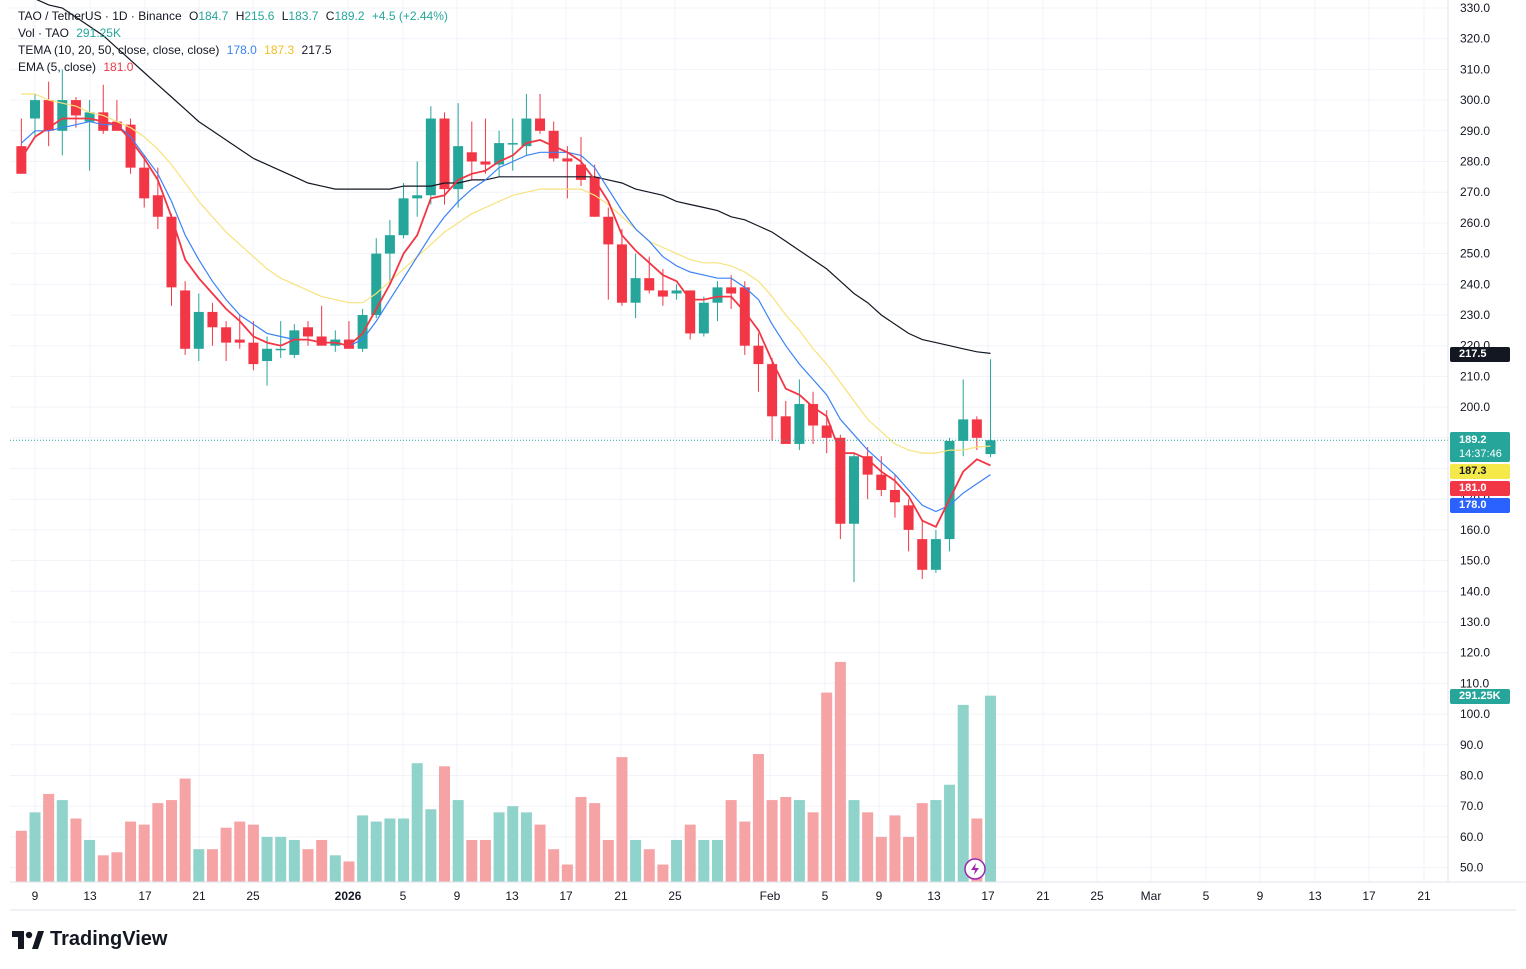 This screenshot has width=1526, height=969. I want to click on price-tick-label: 120.0, so click(1475, 653).